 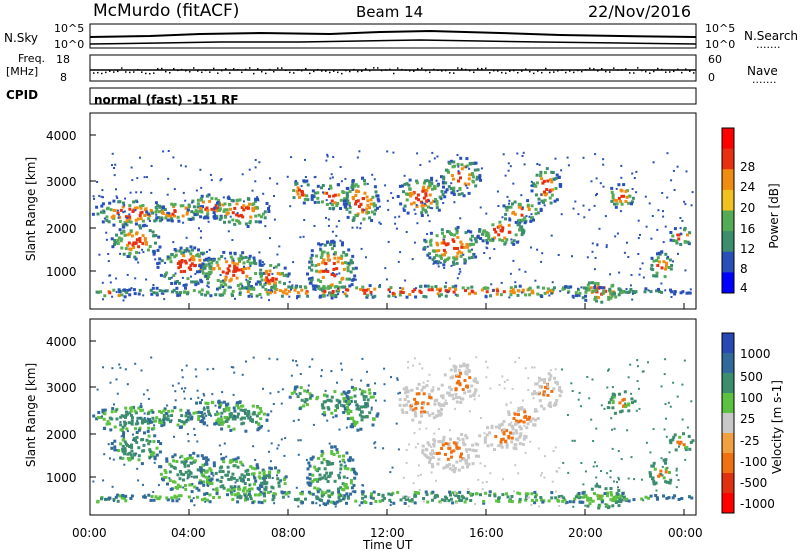 I want to click on nsky-trace, so click(x=393, y=33).